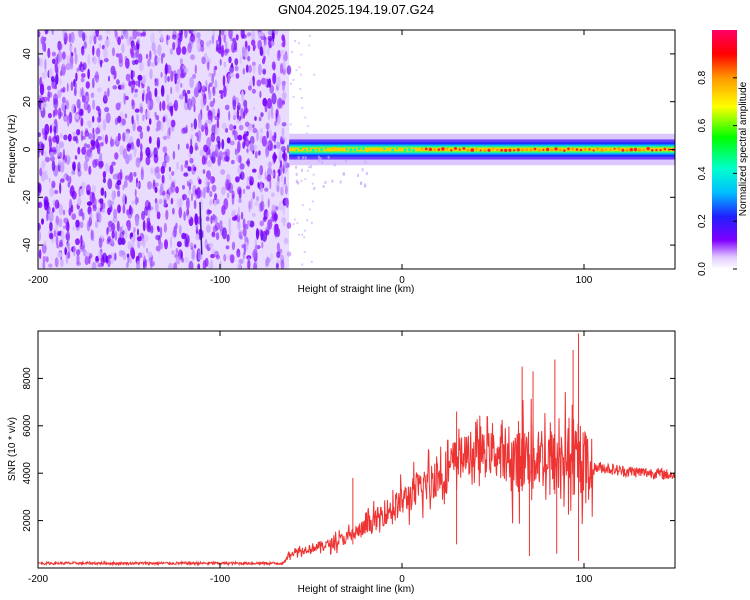 Image resolution: width=750 pixels, height=600 pixels. What do you see at coordinates (27, 149) in the screenshot?
I see `y-tick-label: 0` at bounding box center [27, 149].